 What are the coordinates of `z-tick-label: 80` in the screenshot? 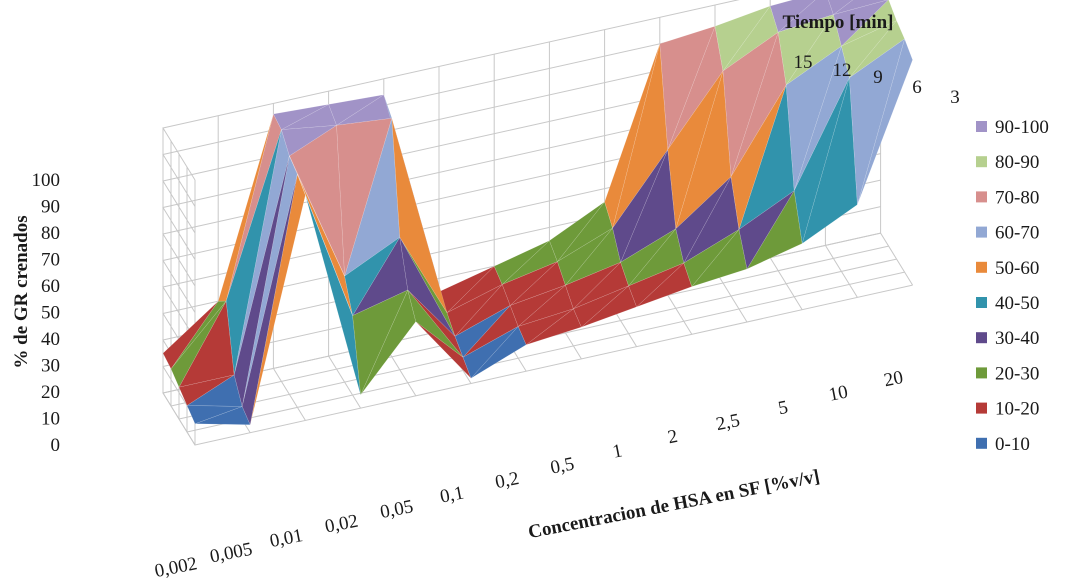 It's located at (50, 233).